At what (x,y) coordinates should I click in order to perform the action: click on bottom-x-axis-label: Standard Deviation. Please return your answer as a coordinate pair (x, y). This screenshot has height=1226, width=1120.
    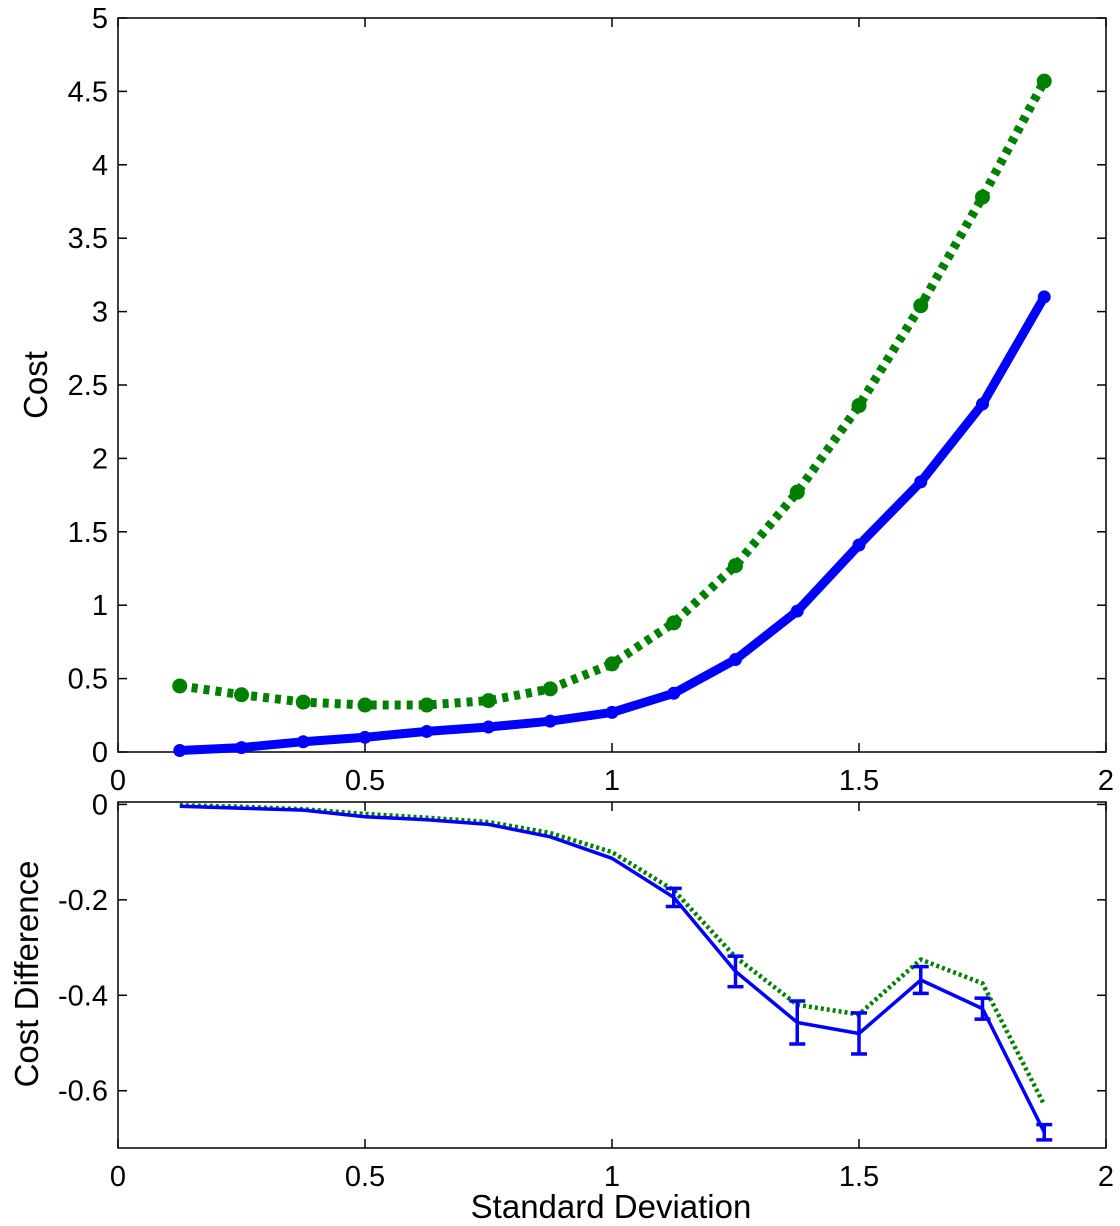
    Looking at the image, I should click on (611, 1206).